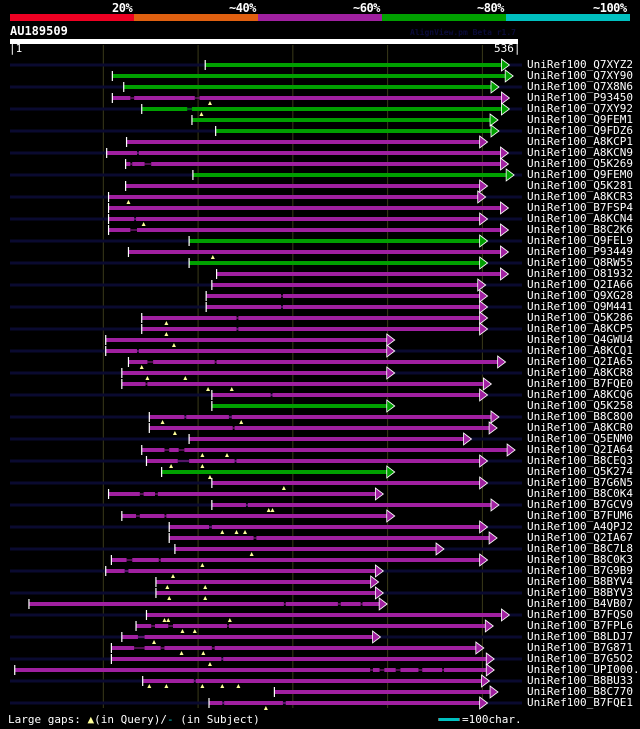 This screenshot has width=640, height=729. I want to click on hit-label: UniRef100_B7FUM6, so click(580, 515).